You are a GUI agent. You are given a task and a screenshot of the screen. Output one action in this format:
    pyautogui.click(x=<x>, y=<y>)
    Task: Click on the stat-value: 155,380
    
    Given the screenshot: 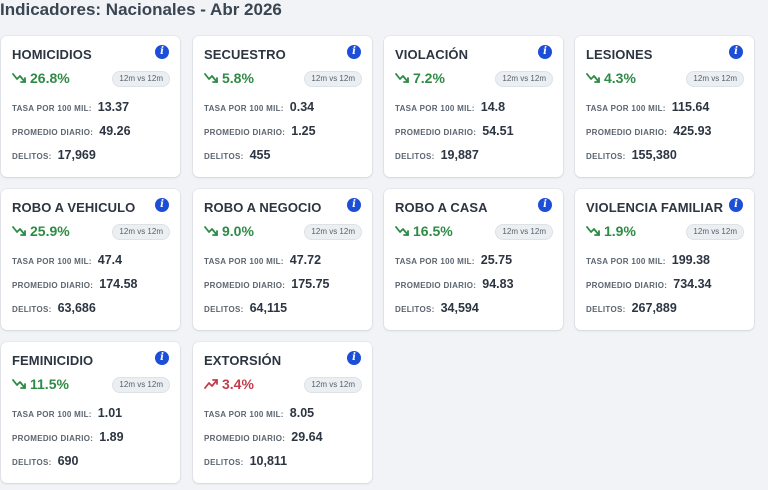 What is the action you would take?
    pyautogui.click(x=654, y=155)
    